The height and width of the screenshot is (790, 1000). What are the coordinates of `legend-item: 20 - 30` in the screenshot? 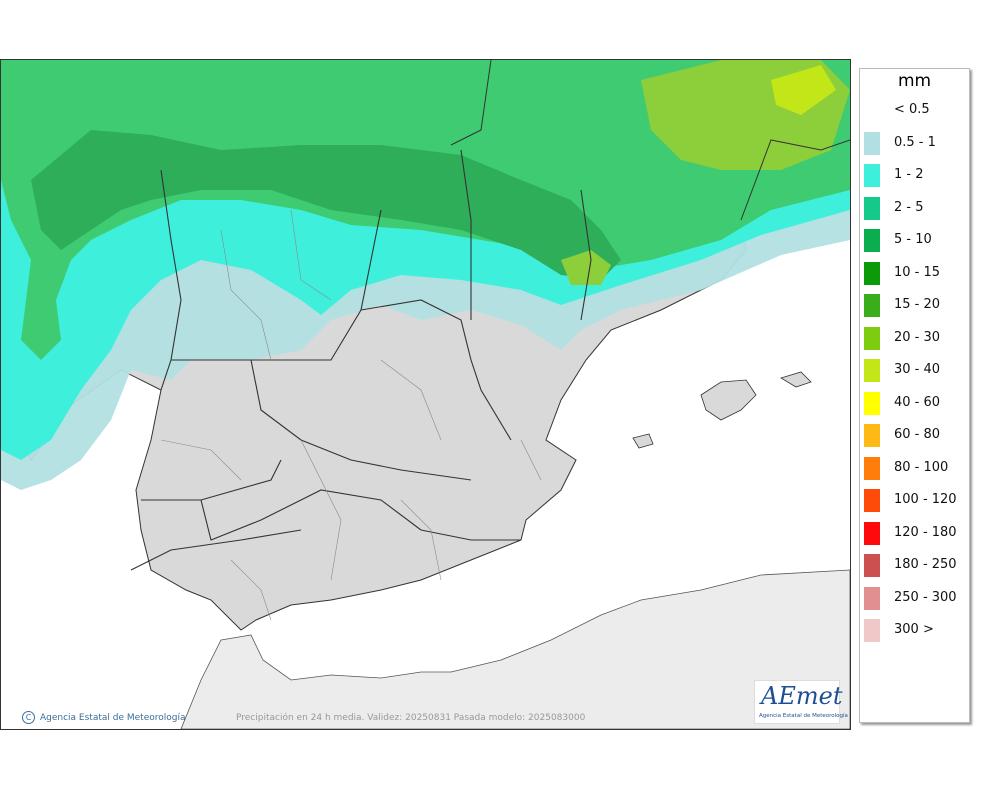 It's located at (916, 339).